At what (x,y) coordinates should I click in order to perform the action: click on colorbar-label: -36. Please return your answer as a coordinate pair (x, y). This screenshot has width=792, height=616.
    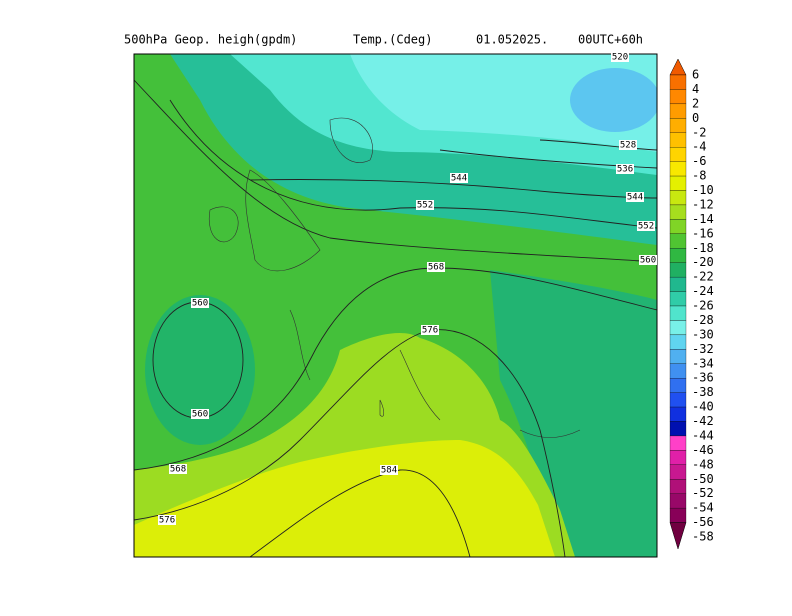
    Looking at the image, I should click on (703, 378).